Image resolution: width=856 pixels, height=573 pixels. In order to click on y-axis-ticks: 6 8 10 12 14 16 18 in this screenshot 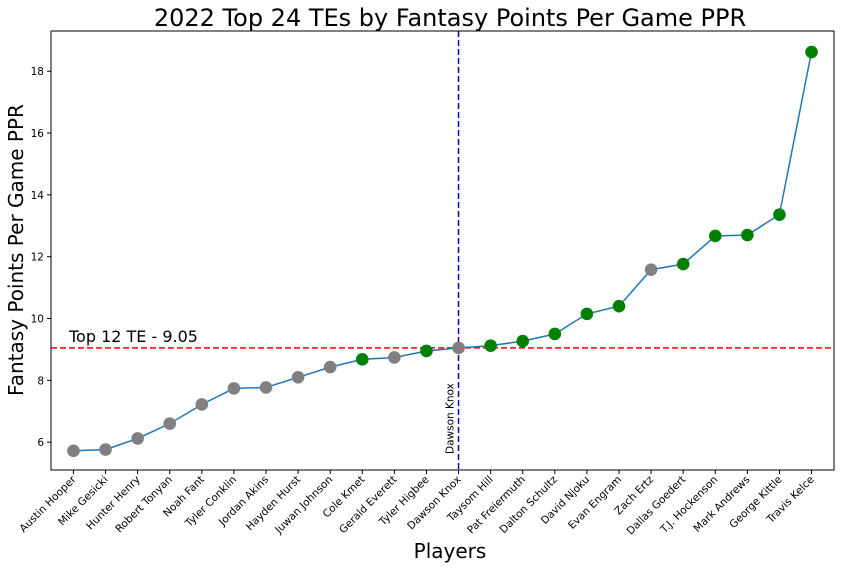, I will do `click(41, 257)`.